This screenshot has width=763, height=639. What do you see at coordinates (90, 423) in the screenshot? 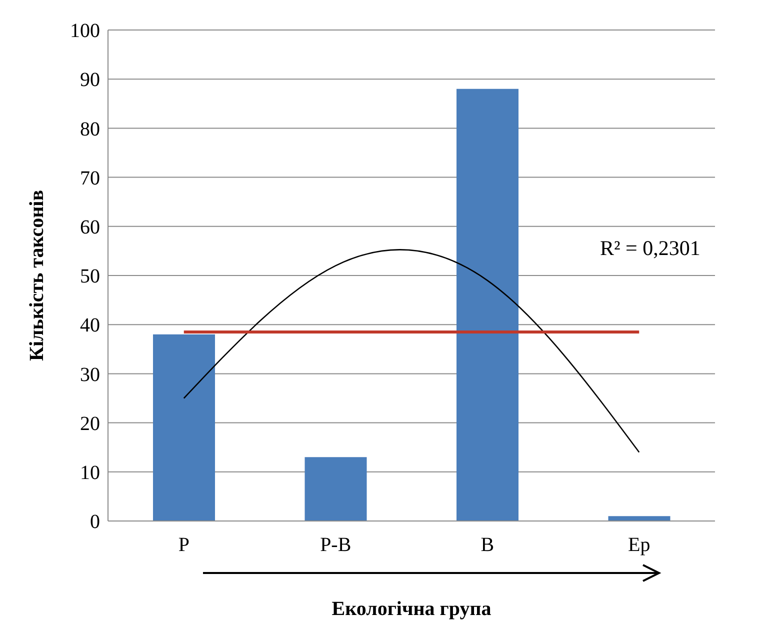
I see `y-tick-label: 20` at bounding box center [90, 423].